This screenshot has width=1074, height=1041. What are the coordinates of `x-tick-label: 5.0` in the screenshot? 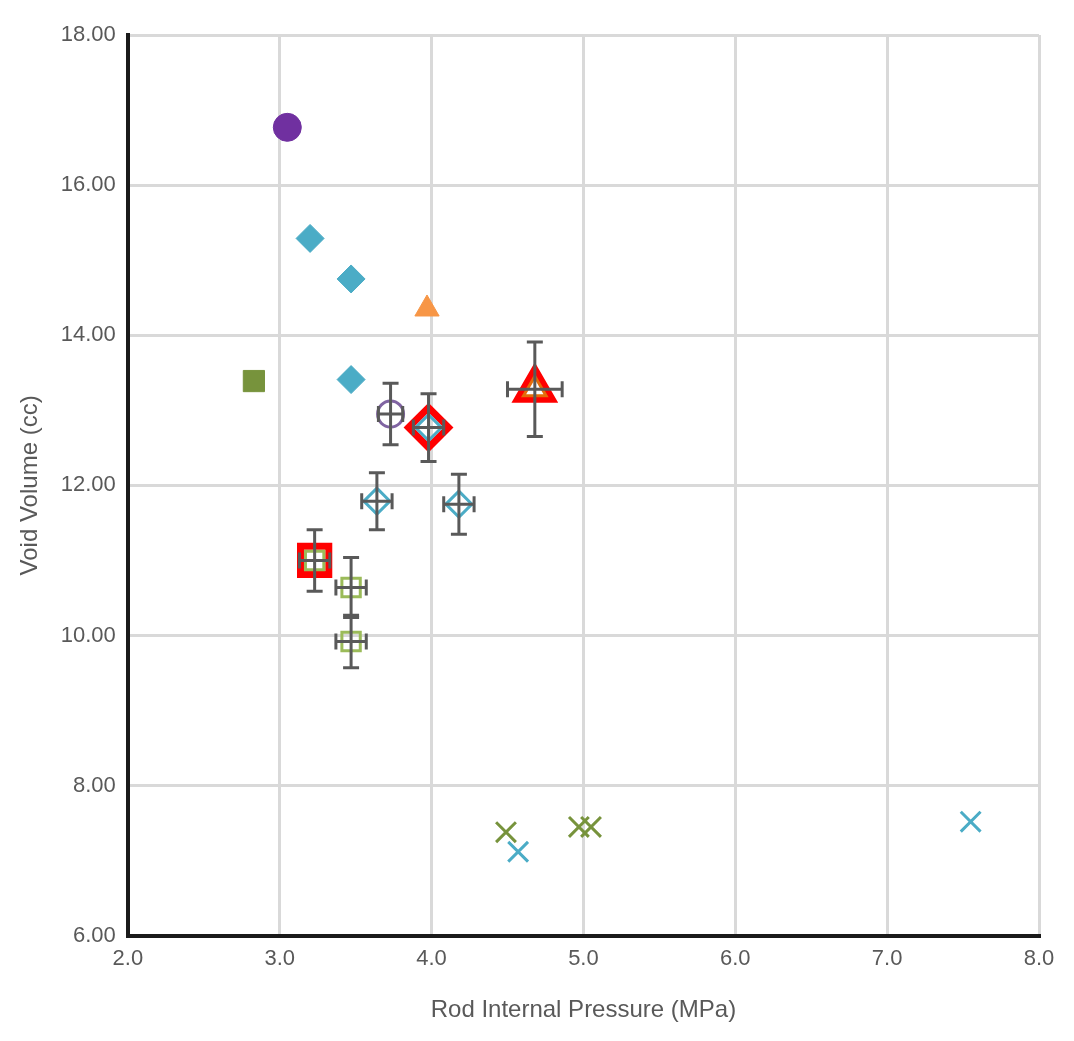 It's located at (583, 958).